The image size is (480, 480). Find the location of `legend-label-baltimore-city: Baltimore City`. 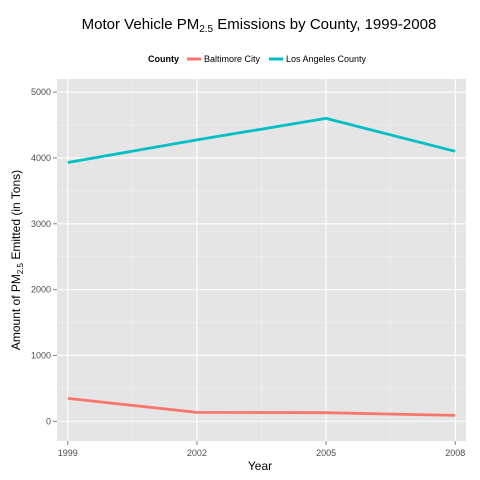

legend-label-baltimore-city: Baltimore City is located at coordinates (232, 59).